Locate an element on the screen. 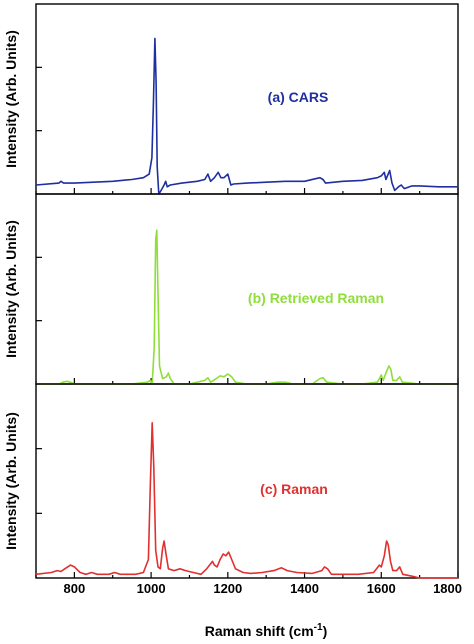 Image resolution: width=474 pixels, height=644 pixels. x-tick-label: 1200 is located at coordinates (227, 588).